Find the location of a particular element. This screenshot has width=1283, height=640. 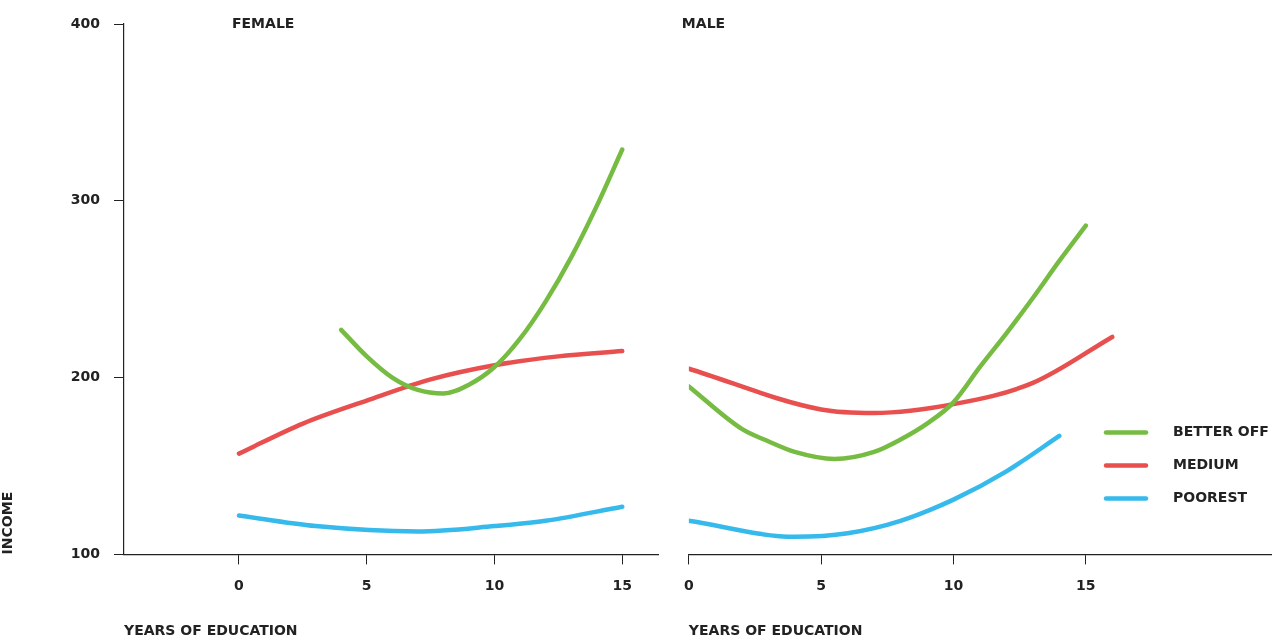

legend-label: POOREST is located at coordinates (1210, 497).